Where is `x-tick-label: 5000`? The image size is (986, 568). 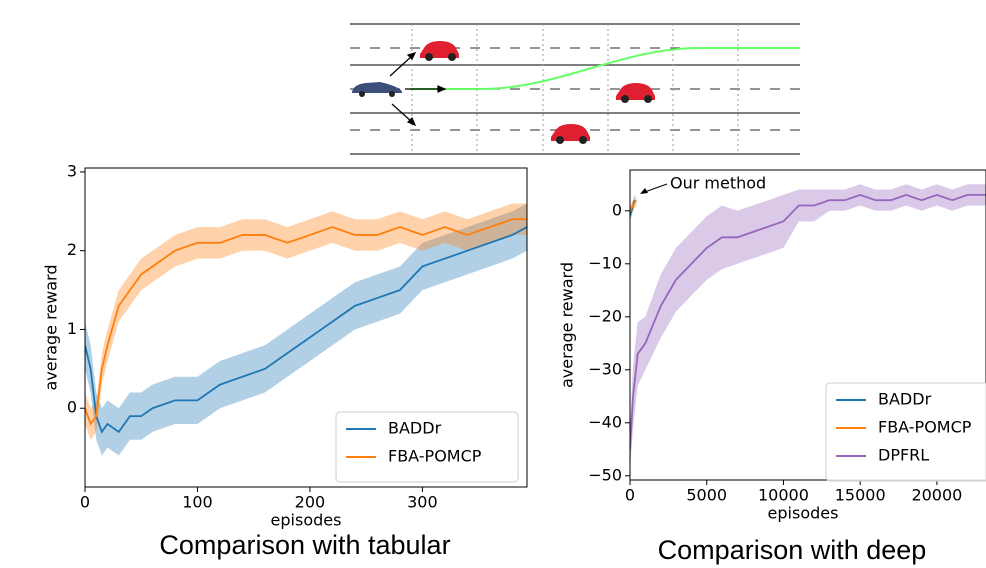 x-tick-label: 5000 is located at coordinates (706, 495).